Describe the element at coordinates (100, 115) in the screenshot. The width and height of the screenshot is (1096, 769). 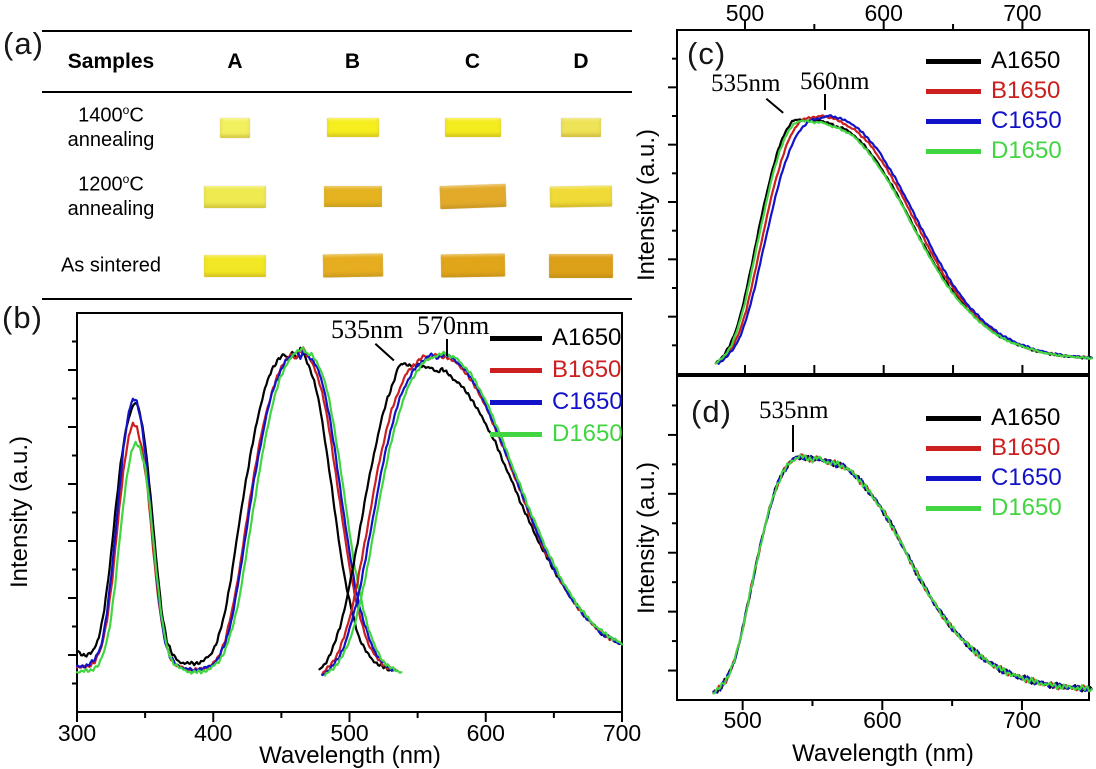
I see `row-label-text: 1400` at that location.